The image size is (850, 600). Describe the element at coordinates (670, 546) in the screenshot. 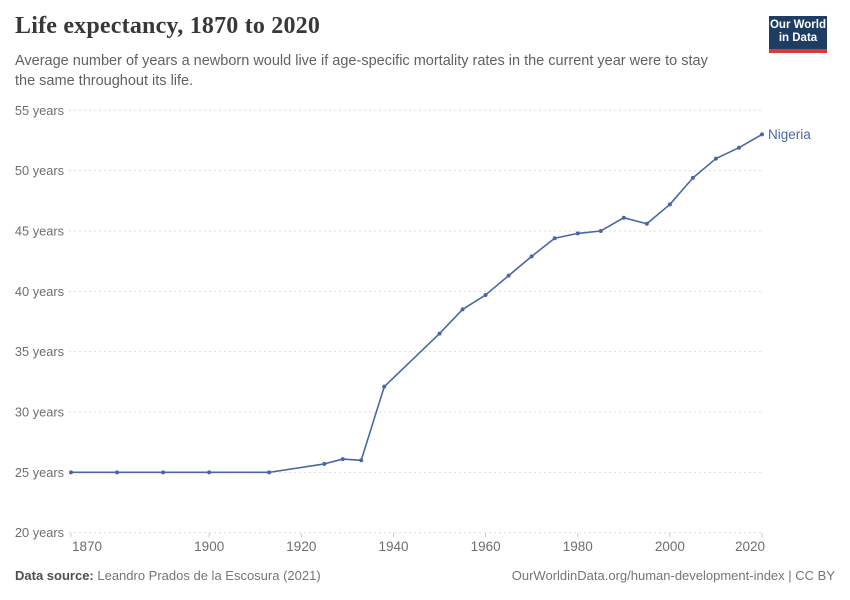

I see `x-axis-tick-label: 2000` at that location.